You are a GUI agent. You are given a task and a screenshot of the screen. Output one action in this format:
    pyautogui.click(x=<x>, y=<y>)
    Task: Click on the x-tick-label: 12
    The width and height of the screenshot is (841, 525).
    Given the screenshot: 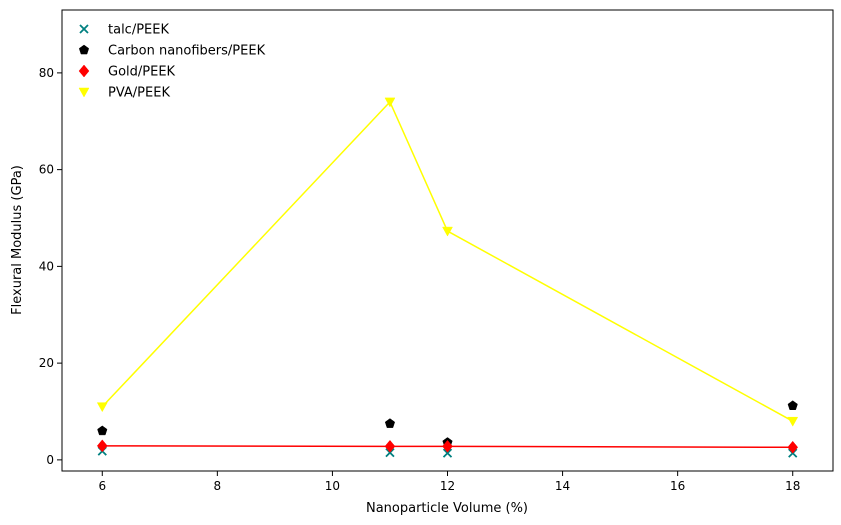 What is the action you would take?
    pyautogui.click(x=447, y=486)
    